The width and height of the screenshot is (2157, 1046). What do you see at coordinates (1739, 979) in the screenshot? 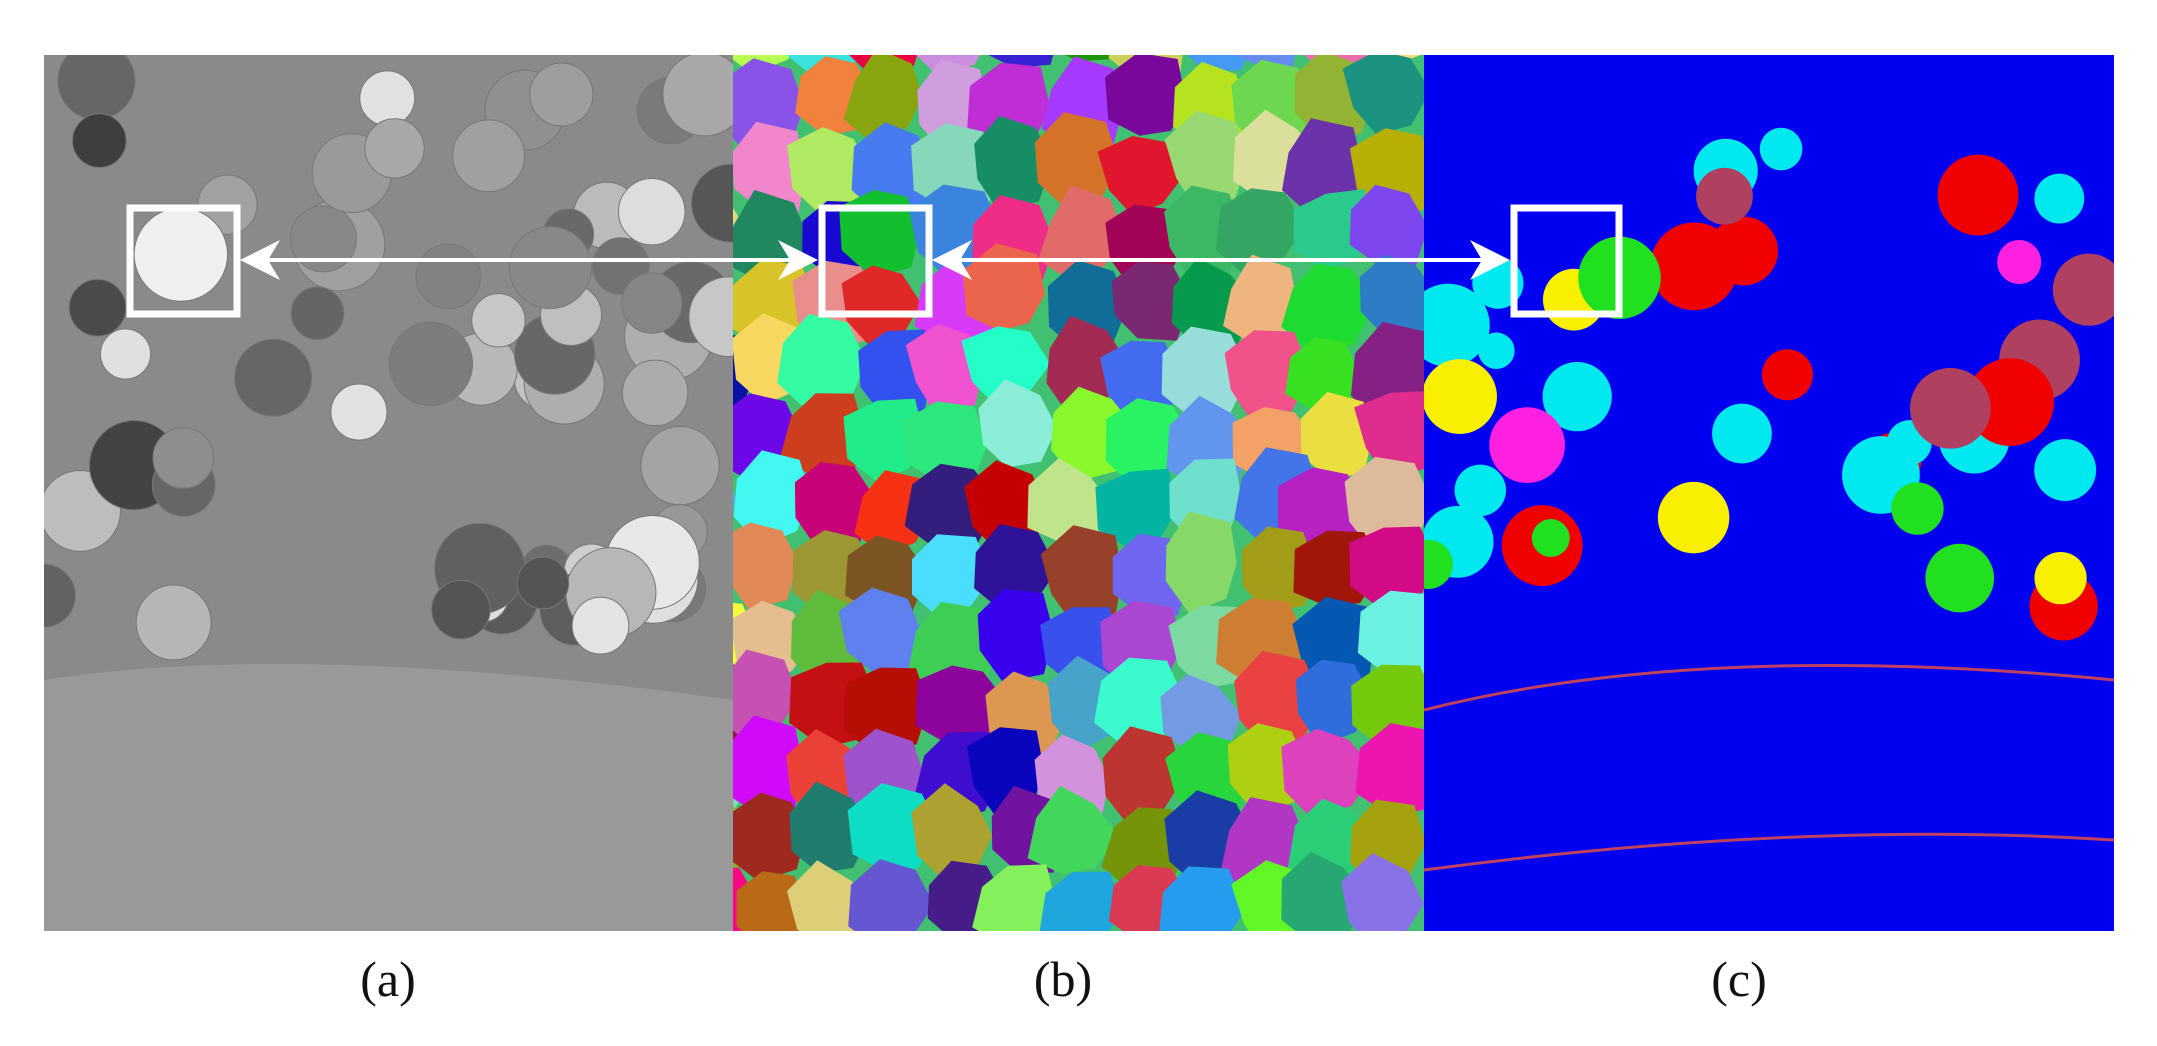
I see `panel-label: (c)` at bounding box center [1739, 979].